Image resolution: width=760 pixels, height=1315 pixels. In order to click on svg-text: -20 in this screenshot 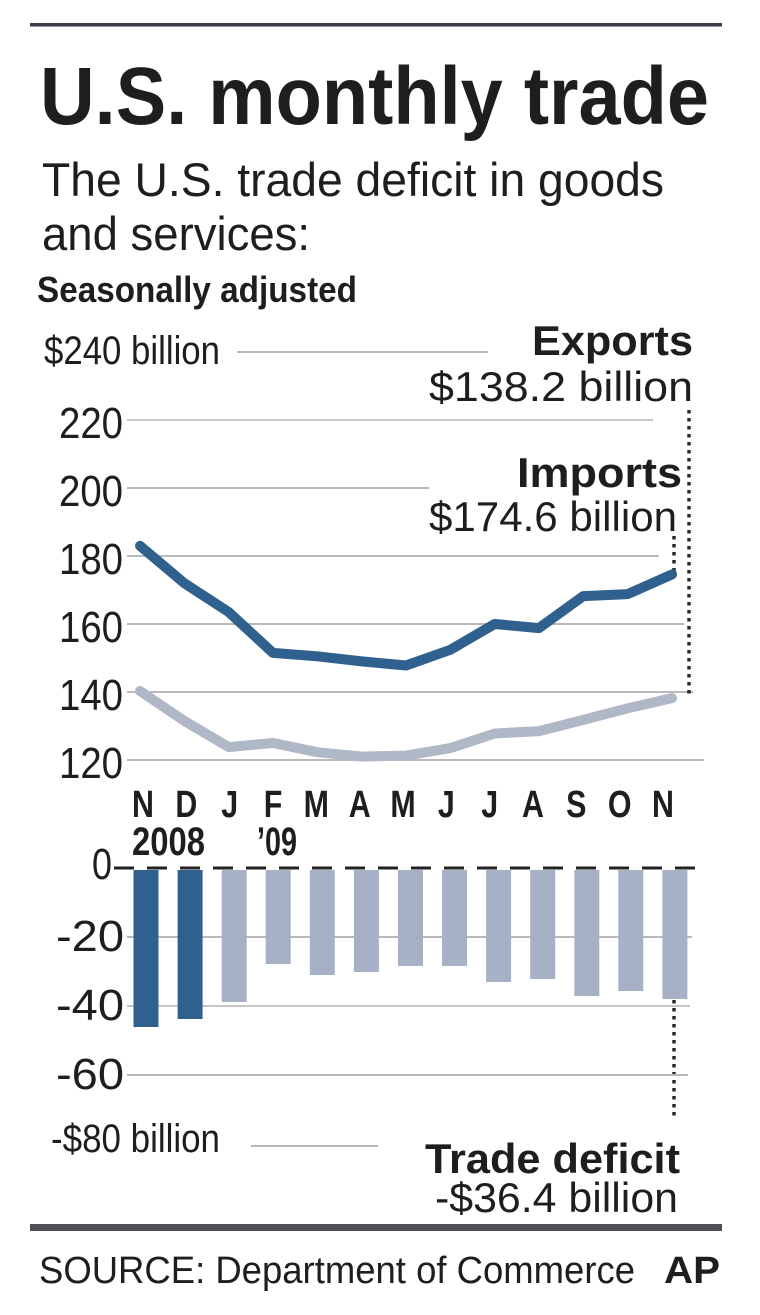, I will do `click(90, 936)`.